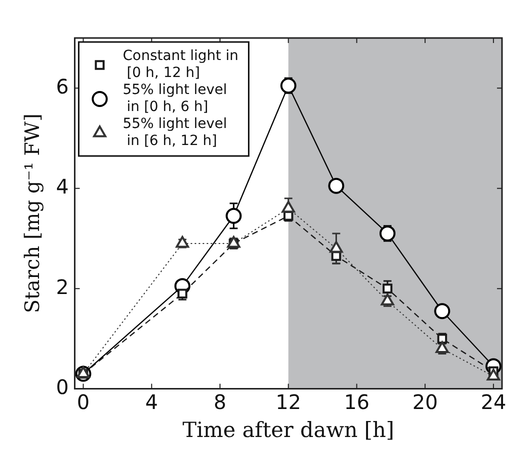 This screenshot has width=530, height=466. Describe the element at coordinates (62, 186) in the screenshot. I see `y-tick-label: 4` at that location.